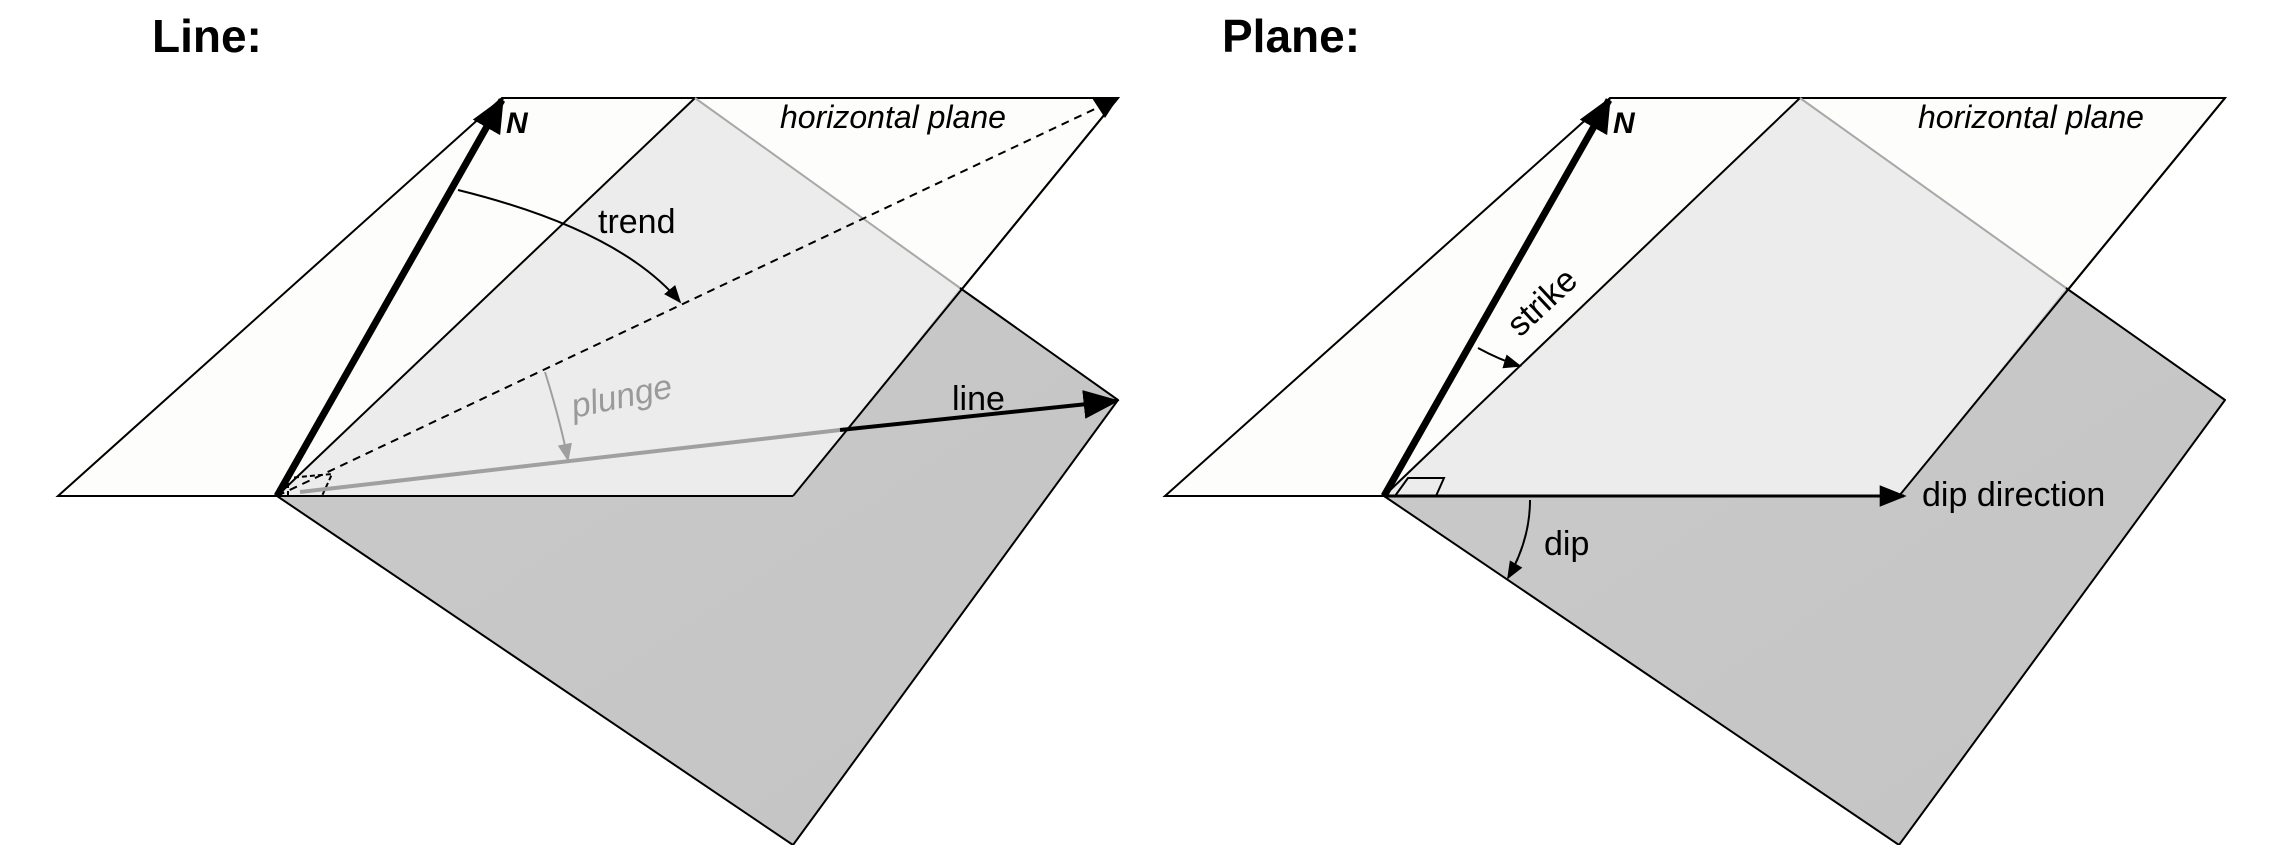  What do you see at coordinates (569, 246) in the screenshot?
I see `trend-arc` at bounding box center [569, 246].